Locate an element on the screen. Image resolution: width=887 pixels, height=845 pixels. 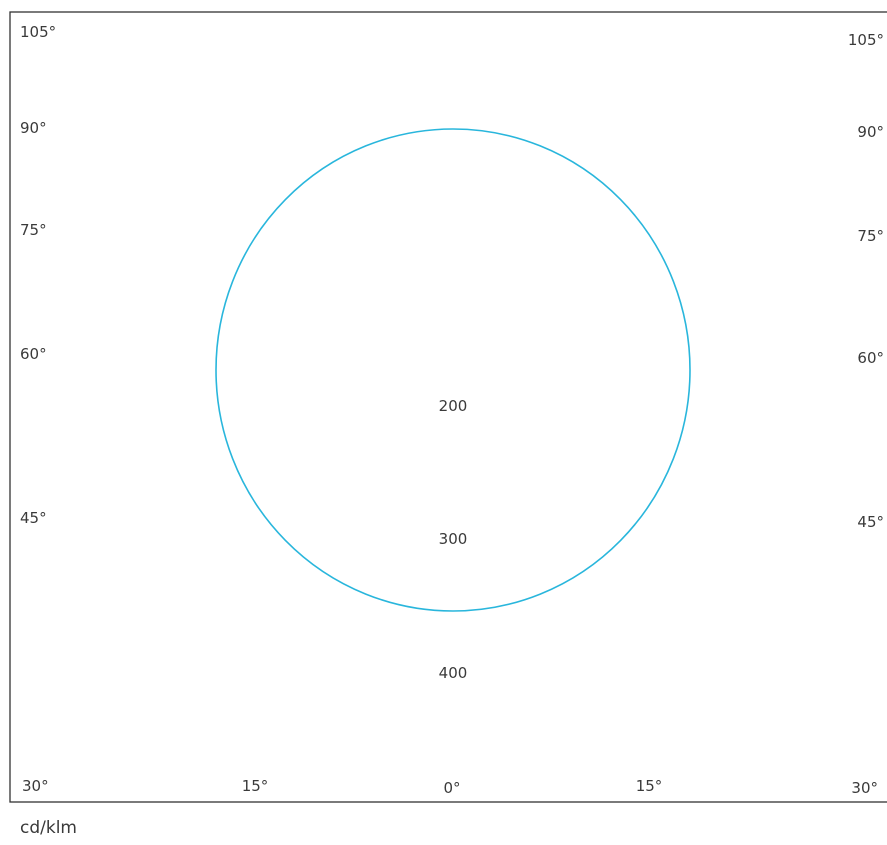
right-angle-label: 45° is located at coordinates (870, 522).